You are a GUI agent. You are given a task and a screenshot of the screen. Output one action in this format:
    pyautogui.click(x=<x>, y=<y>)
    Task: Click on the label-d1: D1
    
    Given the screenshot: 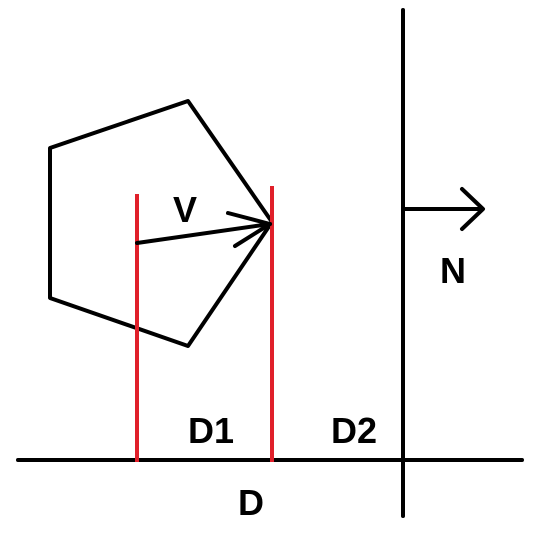 What is the action you would take?
    pyautogui.click(x=211, y=430)
    